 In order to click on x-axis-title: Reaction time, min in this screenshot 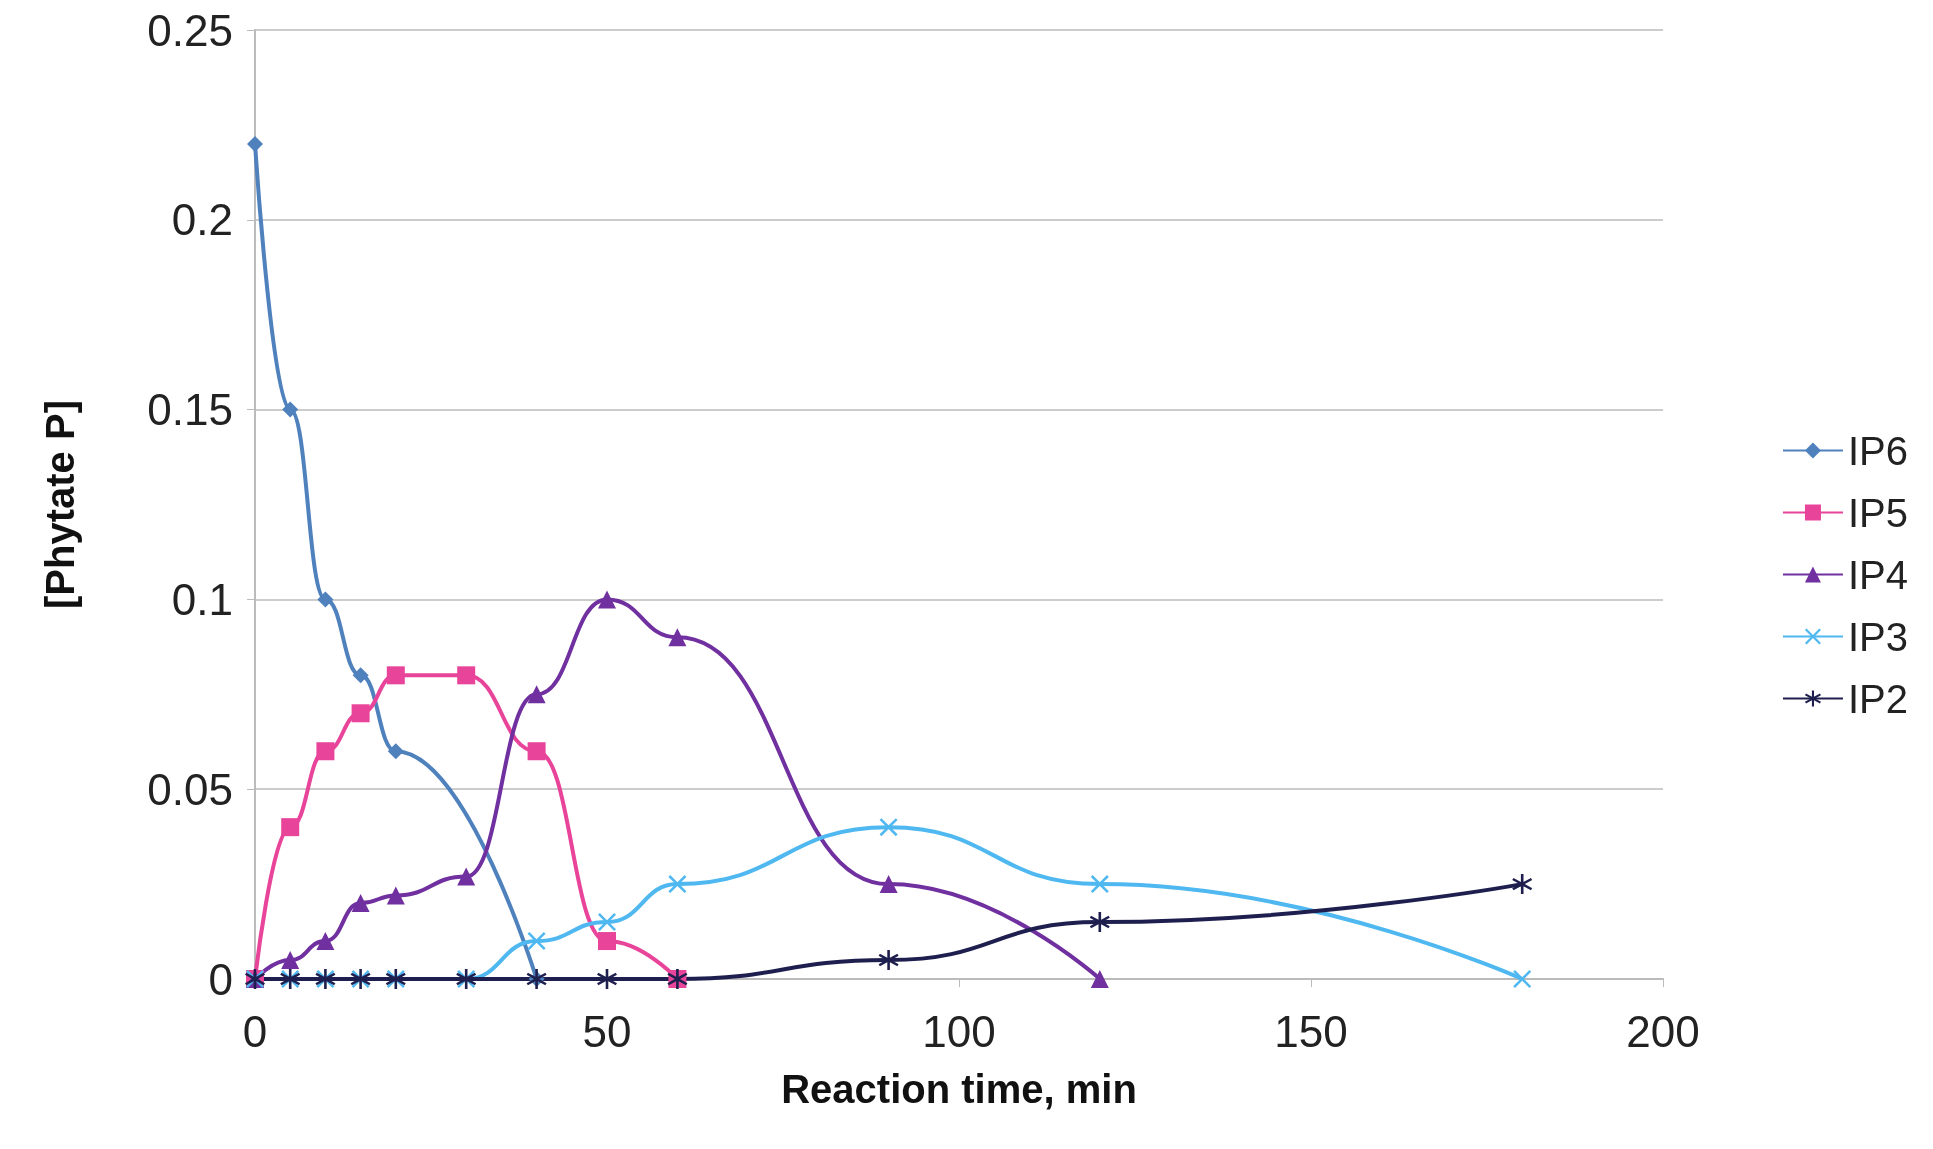, I will do `click(959, 1089)`.